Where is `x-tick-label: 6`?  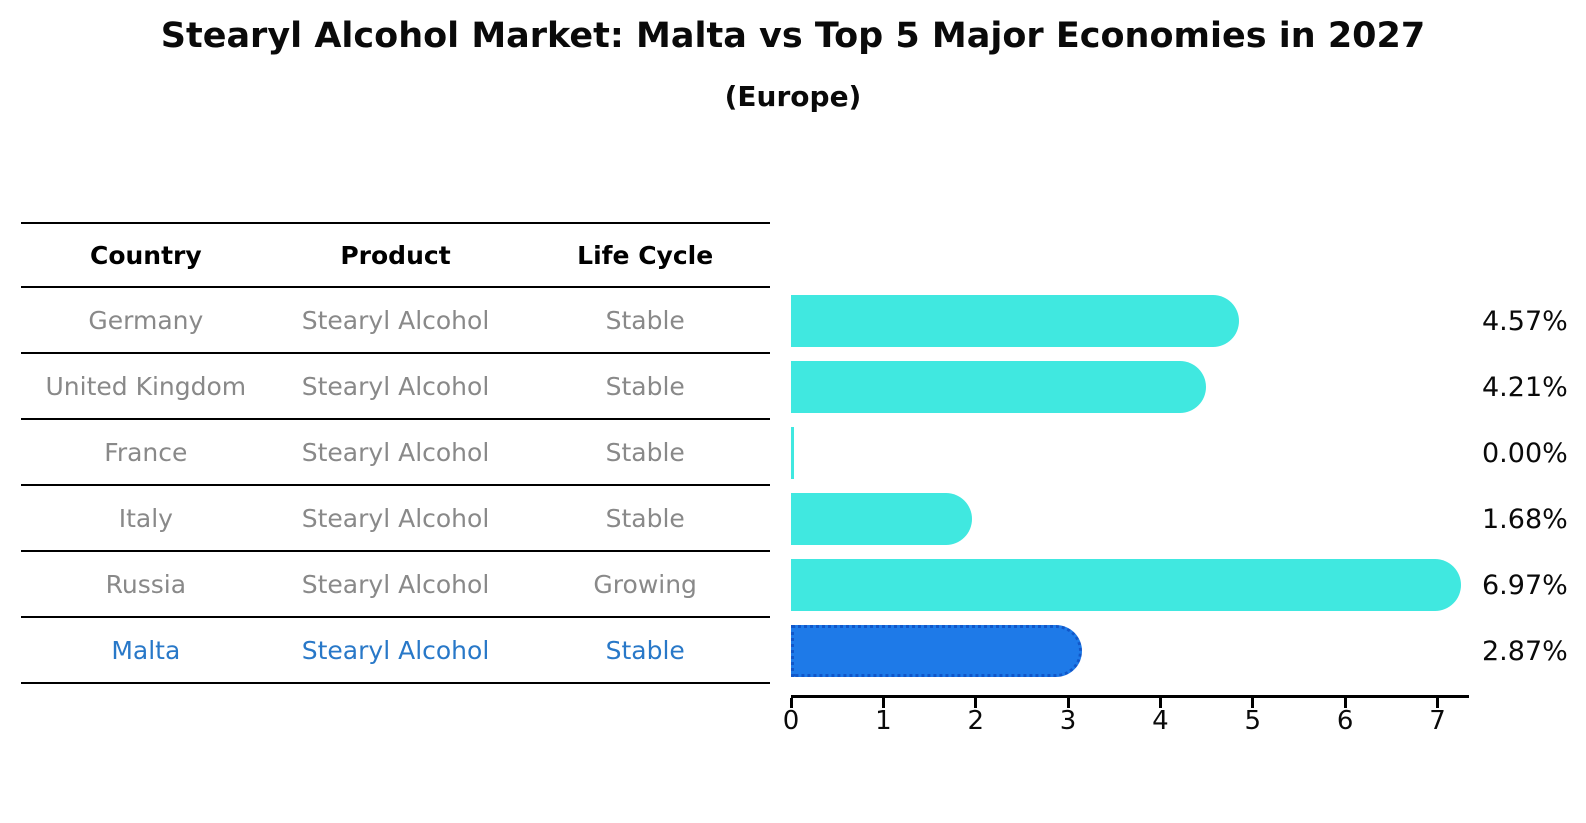 x-tick-label: 6 is located at coordinates (1345, 721).